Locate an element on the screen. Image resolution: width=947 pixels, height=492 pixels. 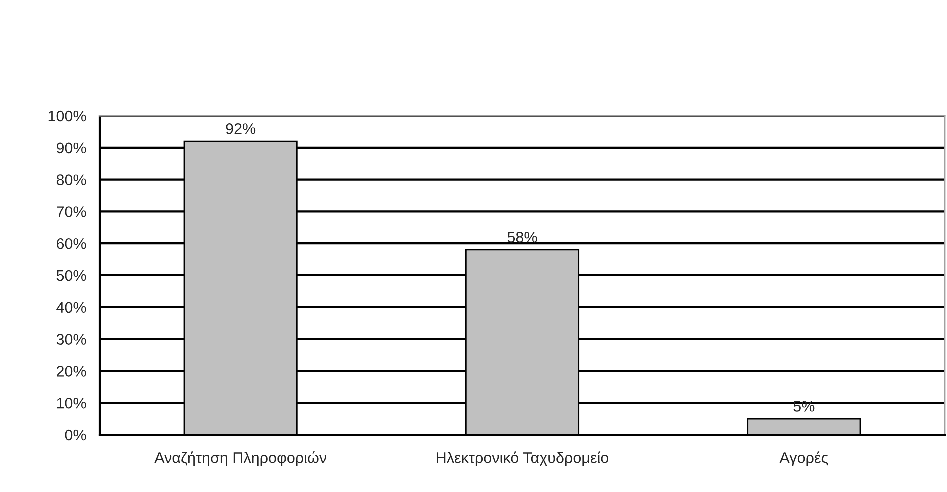
x-tick-label: Αγορές is located at coordinates (804, 459).